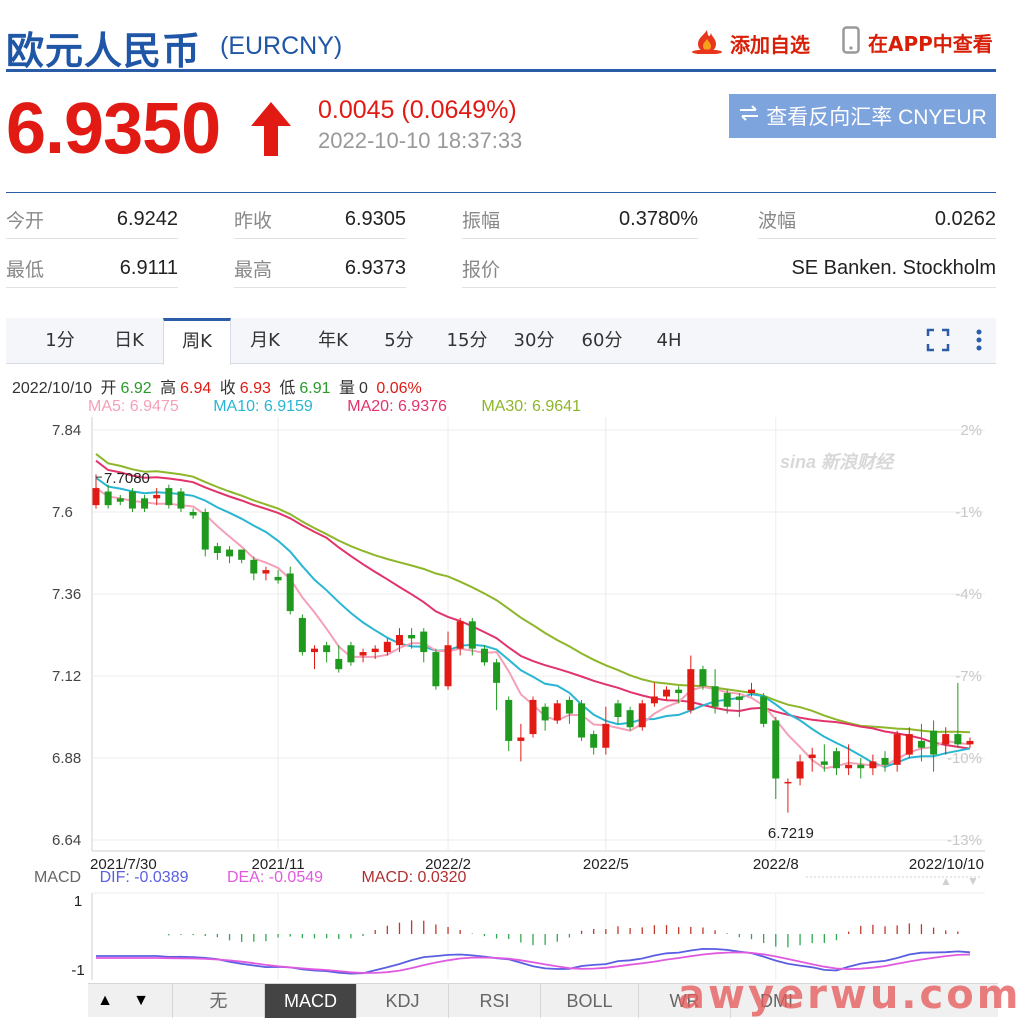 The image size is (1027, 1031). I want to click on annotation-label: 7.7080, so click(127, 478).